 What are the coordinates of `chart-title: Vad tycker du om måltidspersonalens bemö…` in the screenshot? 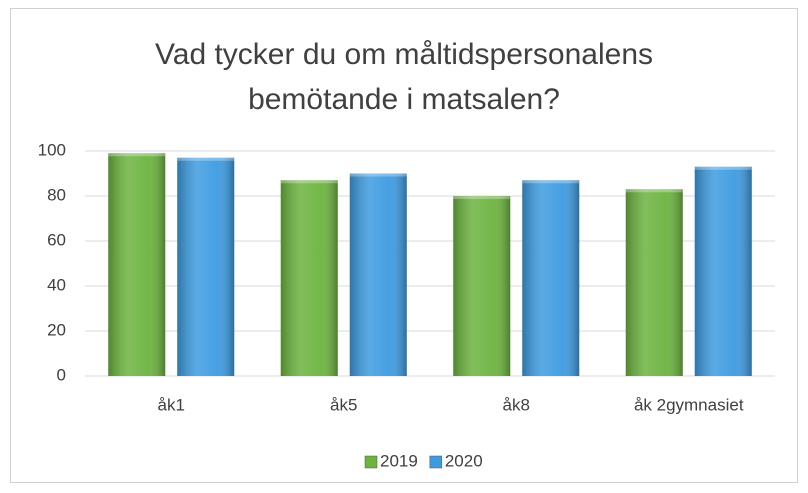 It's located at (404, 77).